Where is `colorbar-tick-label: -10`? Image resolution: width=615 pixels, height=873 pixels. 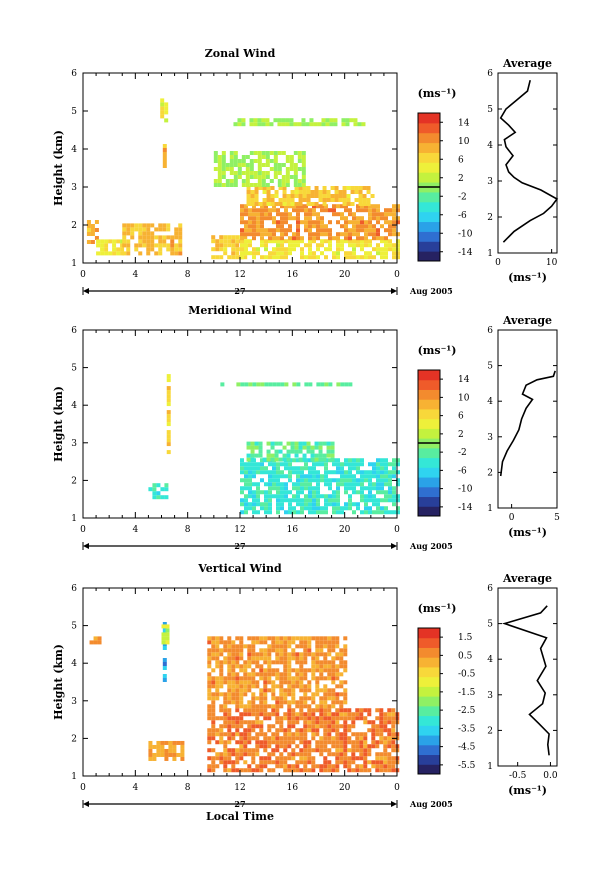
colorbar-tick-label: -10 is located at coordinates (465, 234).